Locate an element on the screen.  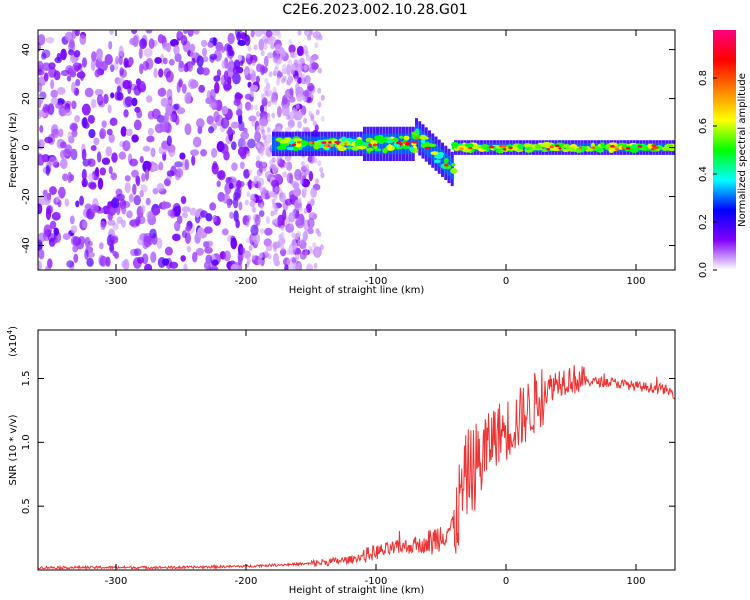
x-axis-label: Height of straight line (km) is located at coordinates (357, 590).